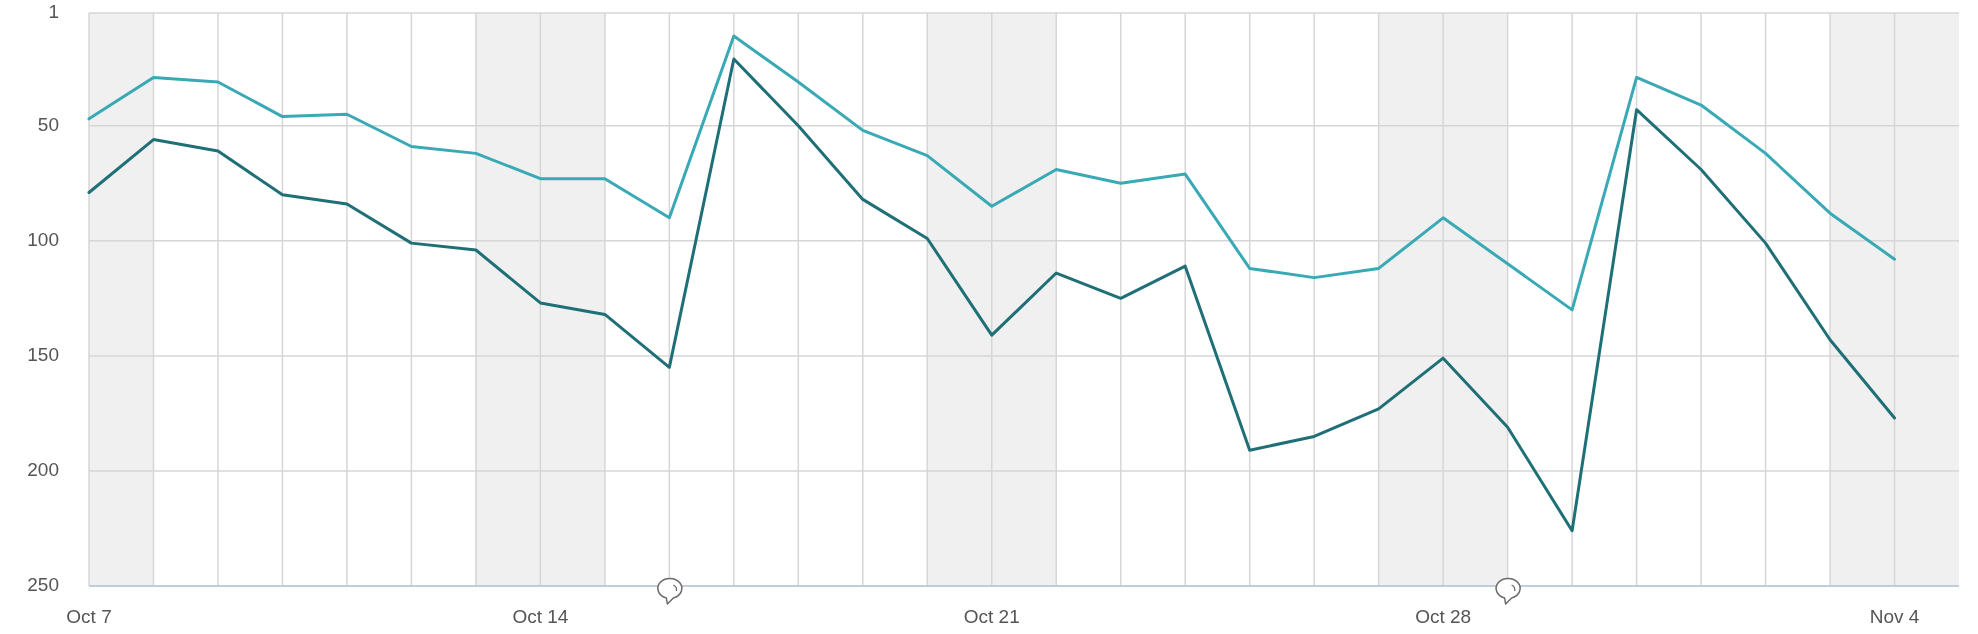 The height and width of the screenshot is (634, 1978). What do you see at coordinates (48, 124) in the screenshot?
I see `y-tick-label: 50` at bounding box center [48, 124].